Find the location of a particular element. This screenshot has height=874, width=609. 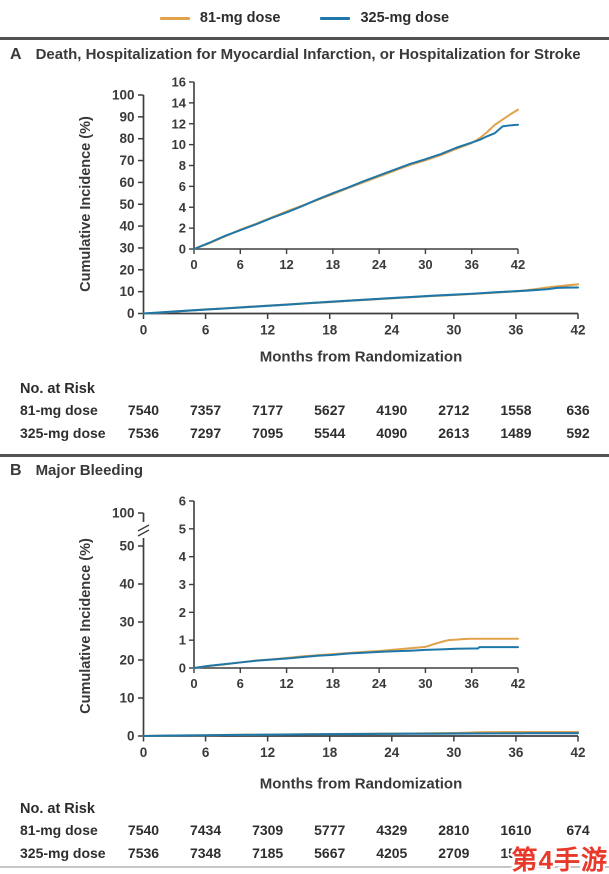

risk-value: 4329 is located at coordinates (392, 830).